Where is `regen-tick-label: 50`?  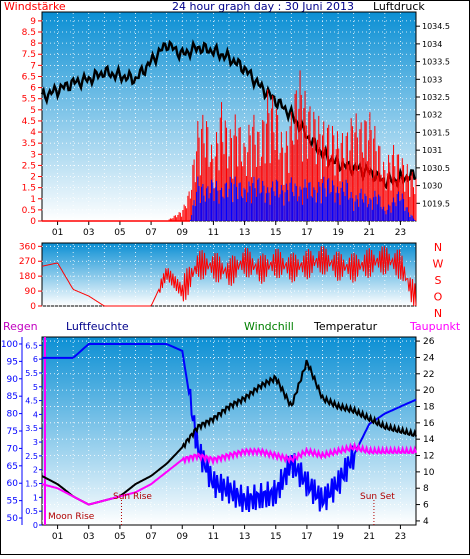
regen-tick-label: 50 is located at coordinates (13, 519).